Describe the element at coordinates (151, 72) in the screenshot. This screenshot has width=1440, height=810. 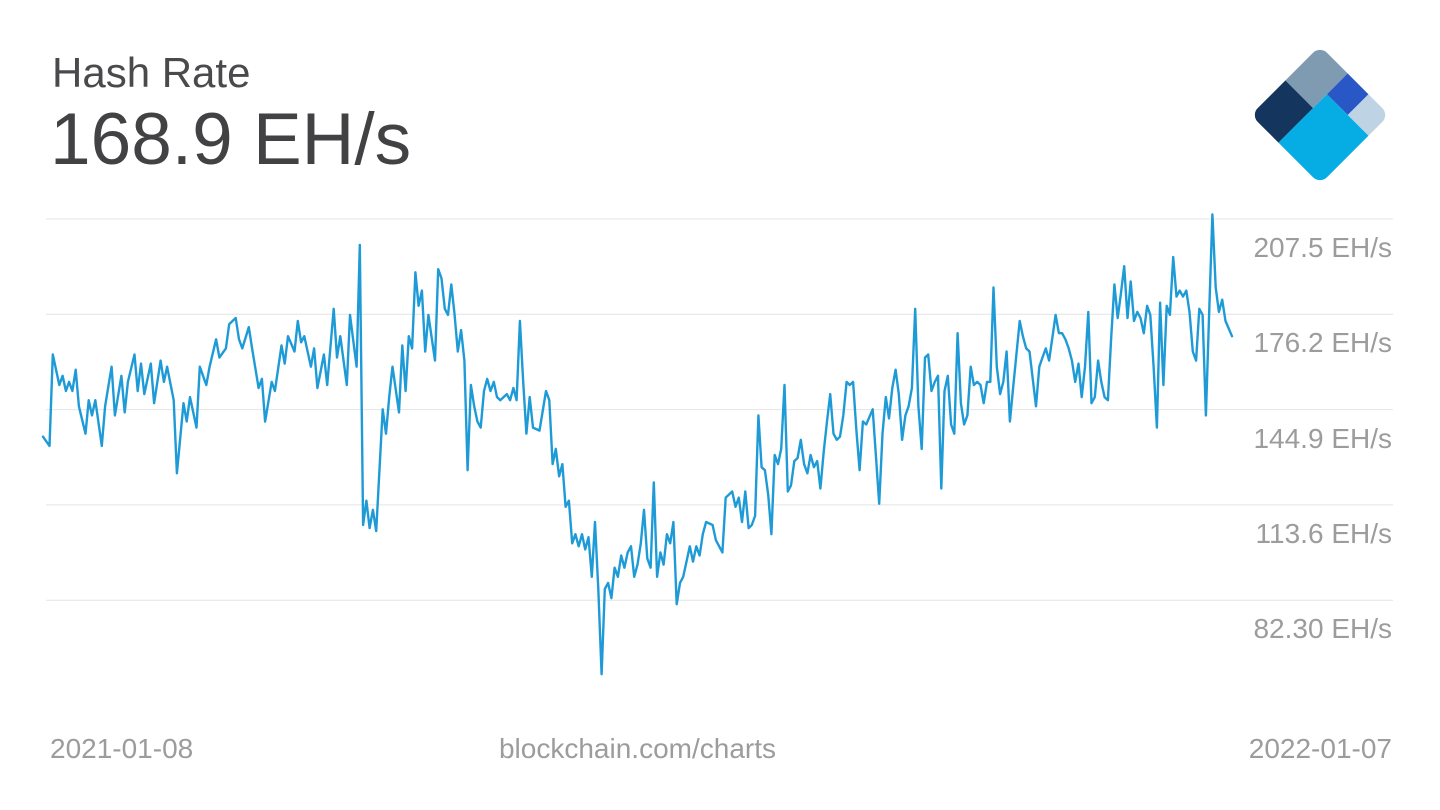
I see `page-title: Hash Rate` at that location.